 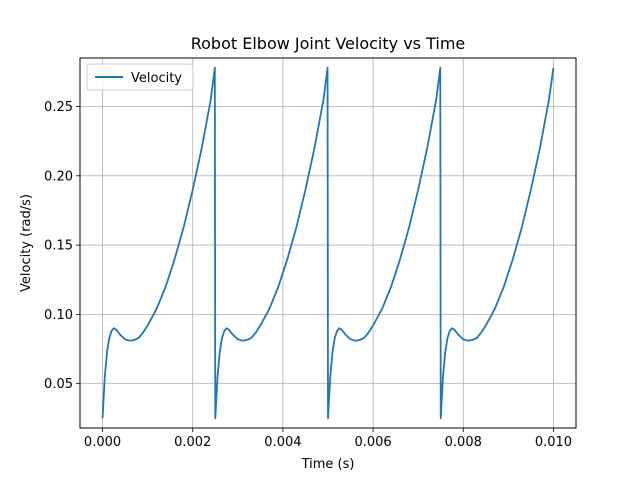 What do you see at coordinates (282, 442) in the screenshot?
I see `x-tick-label: 0.004` at bounding box center [282, 442].